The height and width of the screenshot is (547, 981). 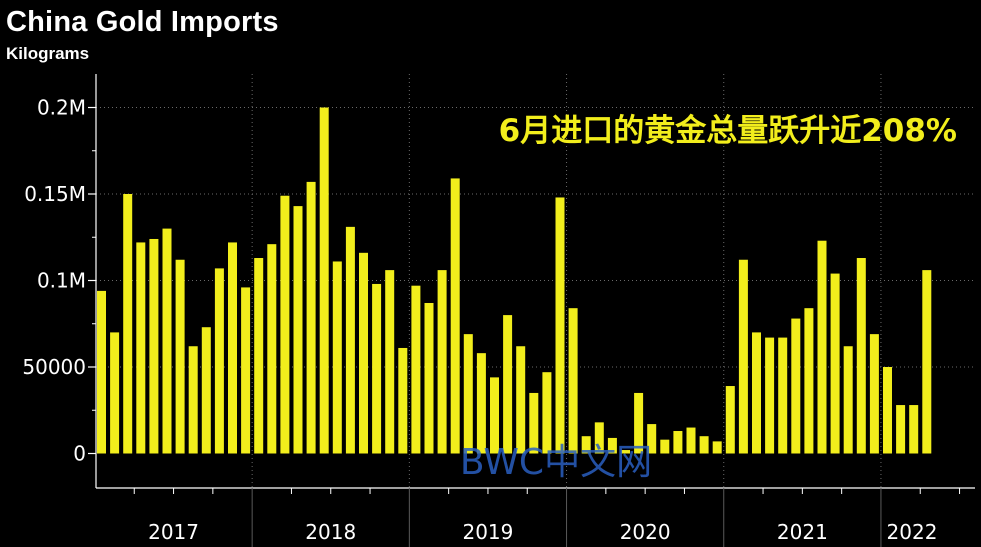 What do you see at coordinates (728, 131) in the screenshot?
I see `annotation-text: 6月进口的黄金总量跃升近208%` at bounding box center [728, 131].